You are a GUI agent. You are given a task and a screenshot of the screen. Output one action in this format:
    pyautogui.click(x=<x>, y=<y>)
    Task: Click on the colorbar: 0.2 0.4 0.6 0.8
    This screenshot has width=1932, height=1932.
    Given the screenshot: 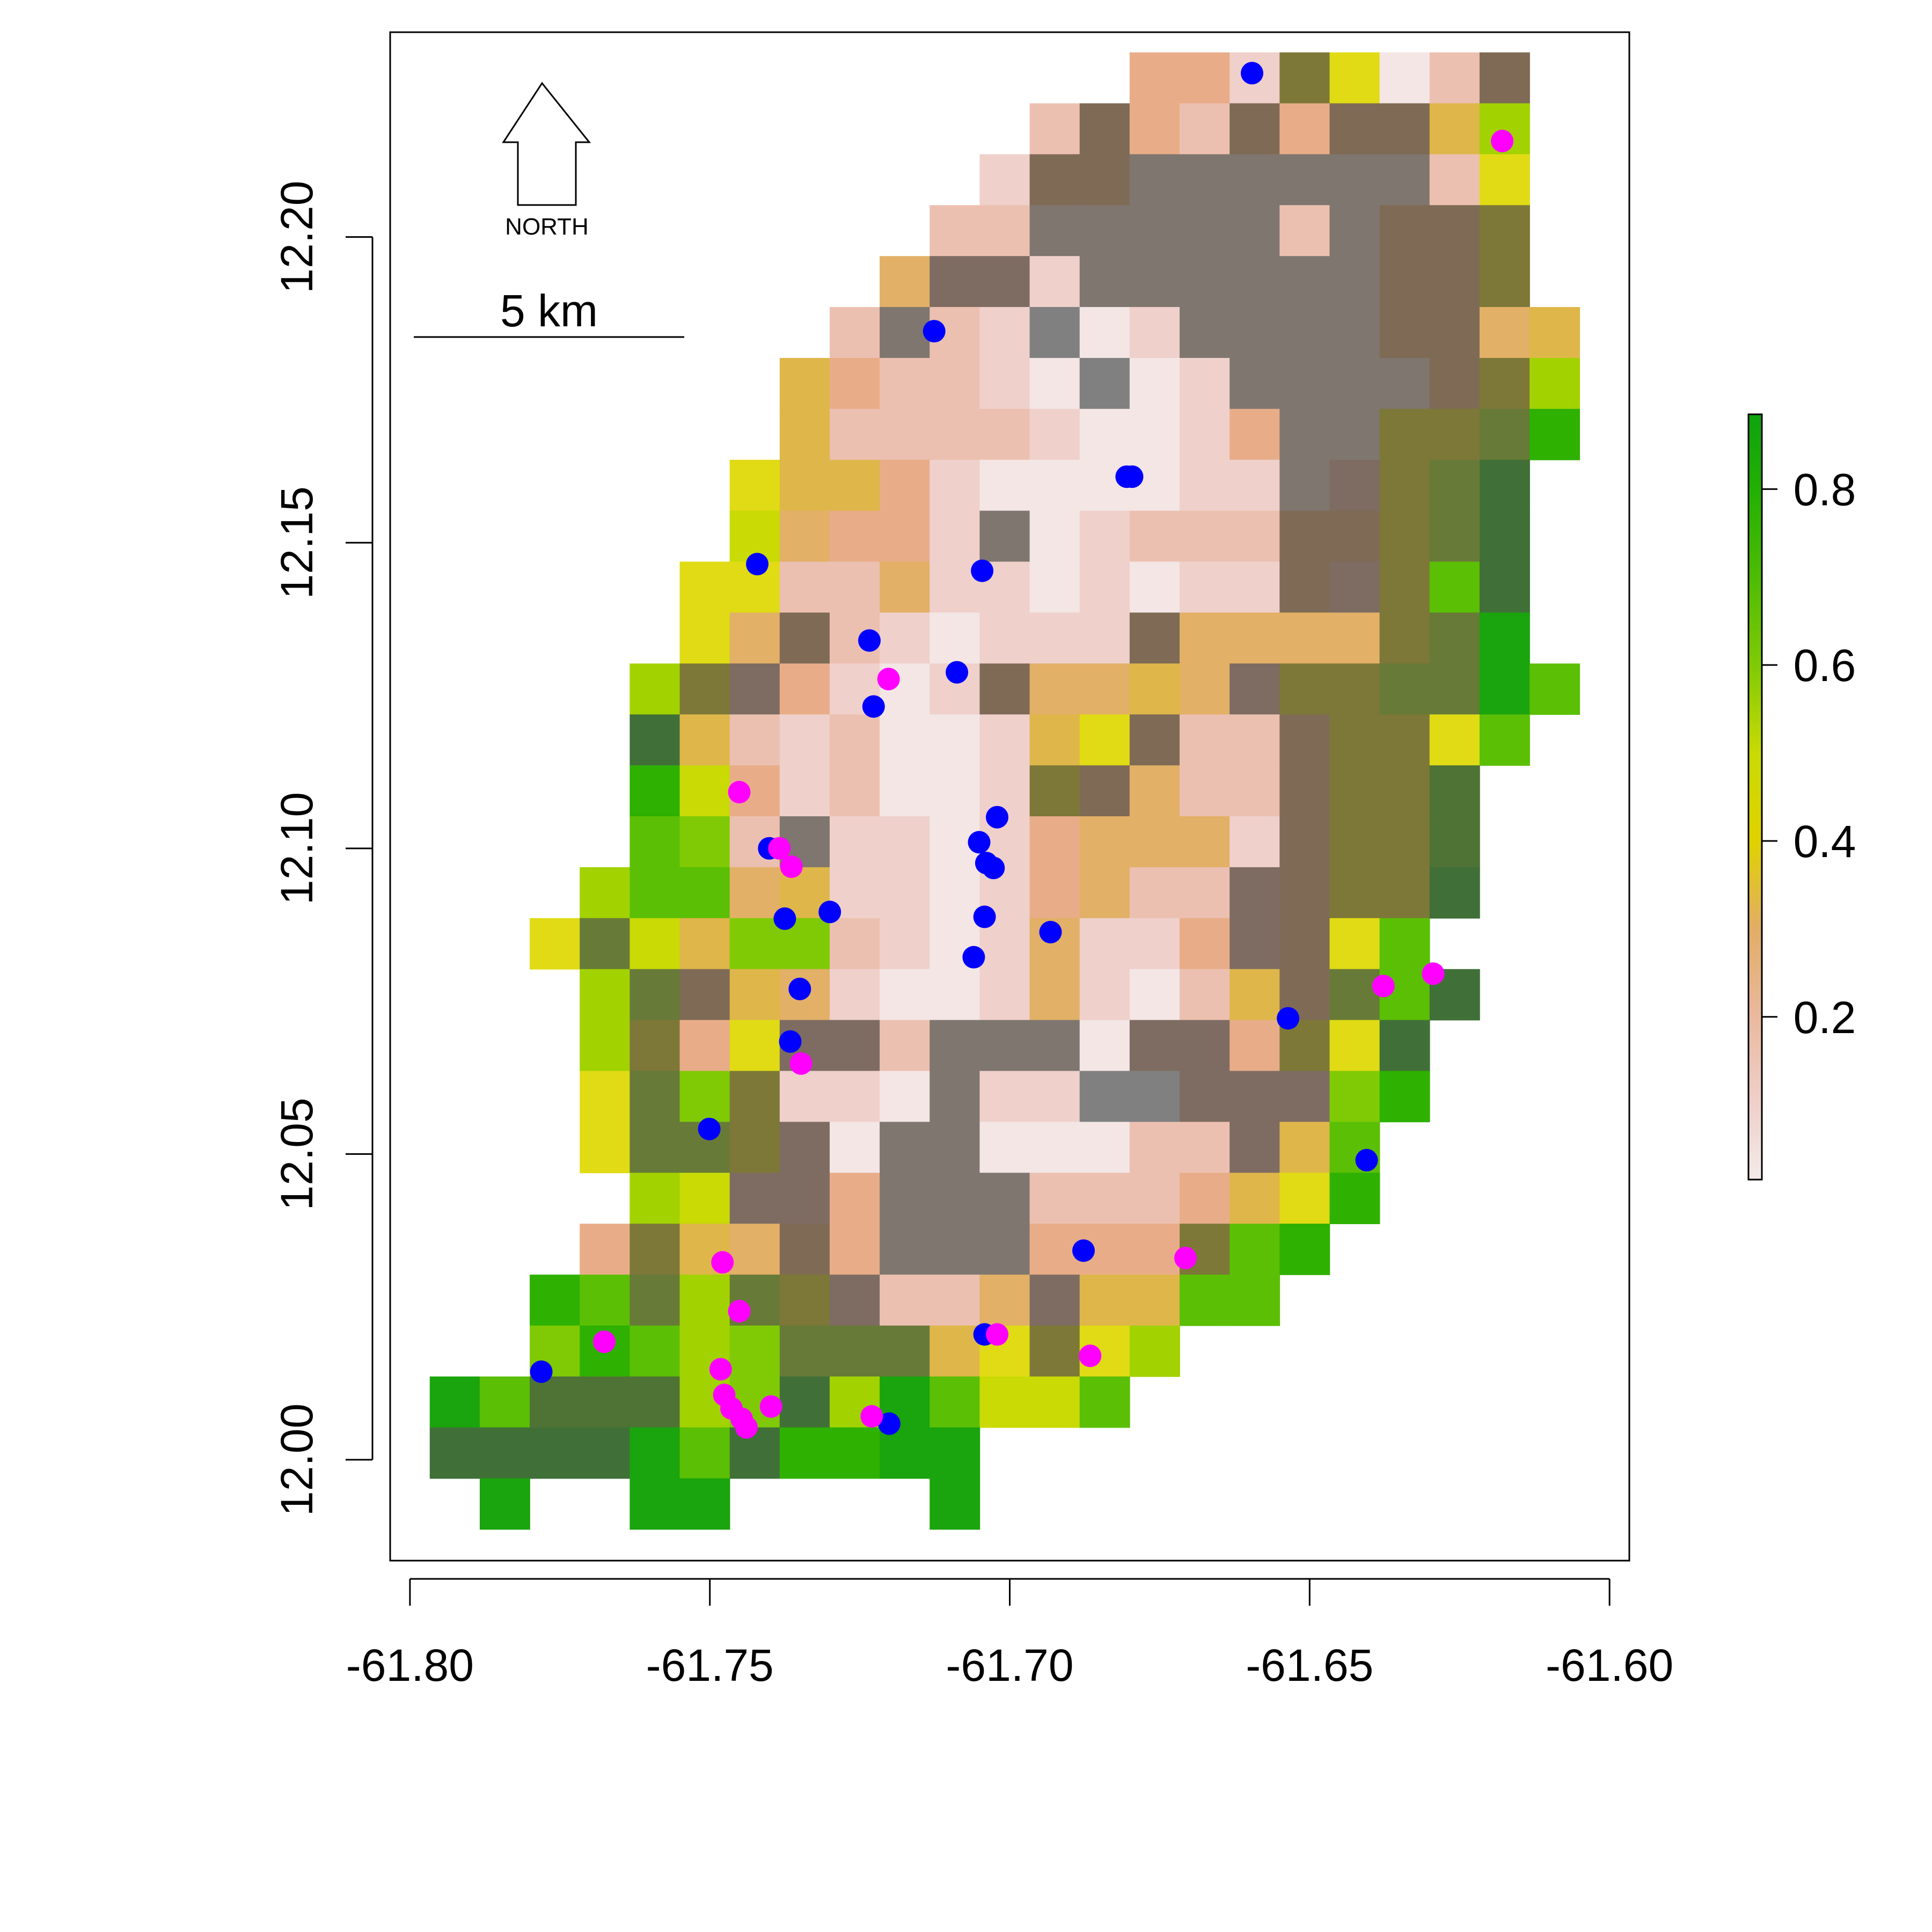 What is the action you would take?
    pyautogui.click(x=1801, y=797)
    